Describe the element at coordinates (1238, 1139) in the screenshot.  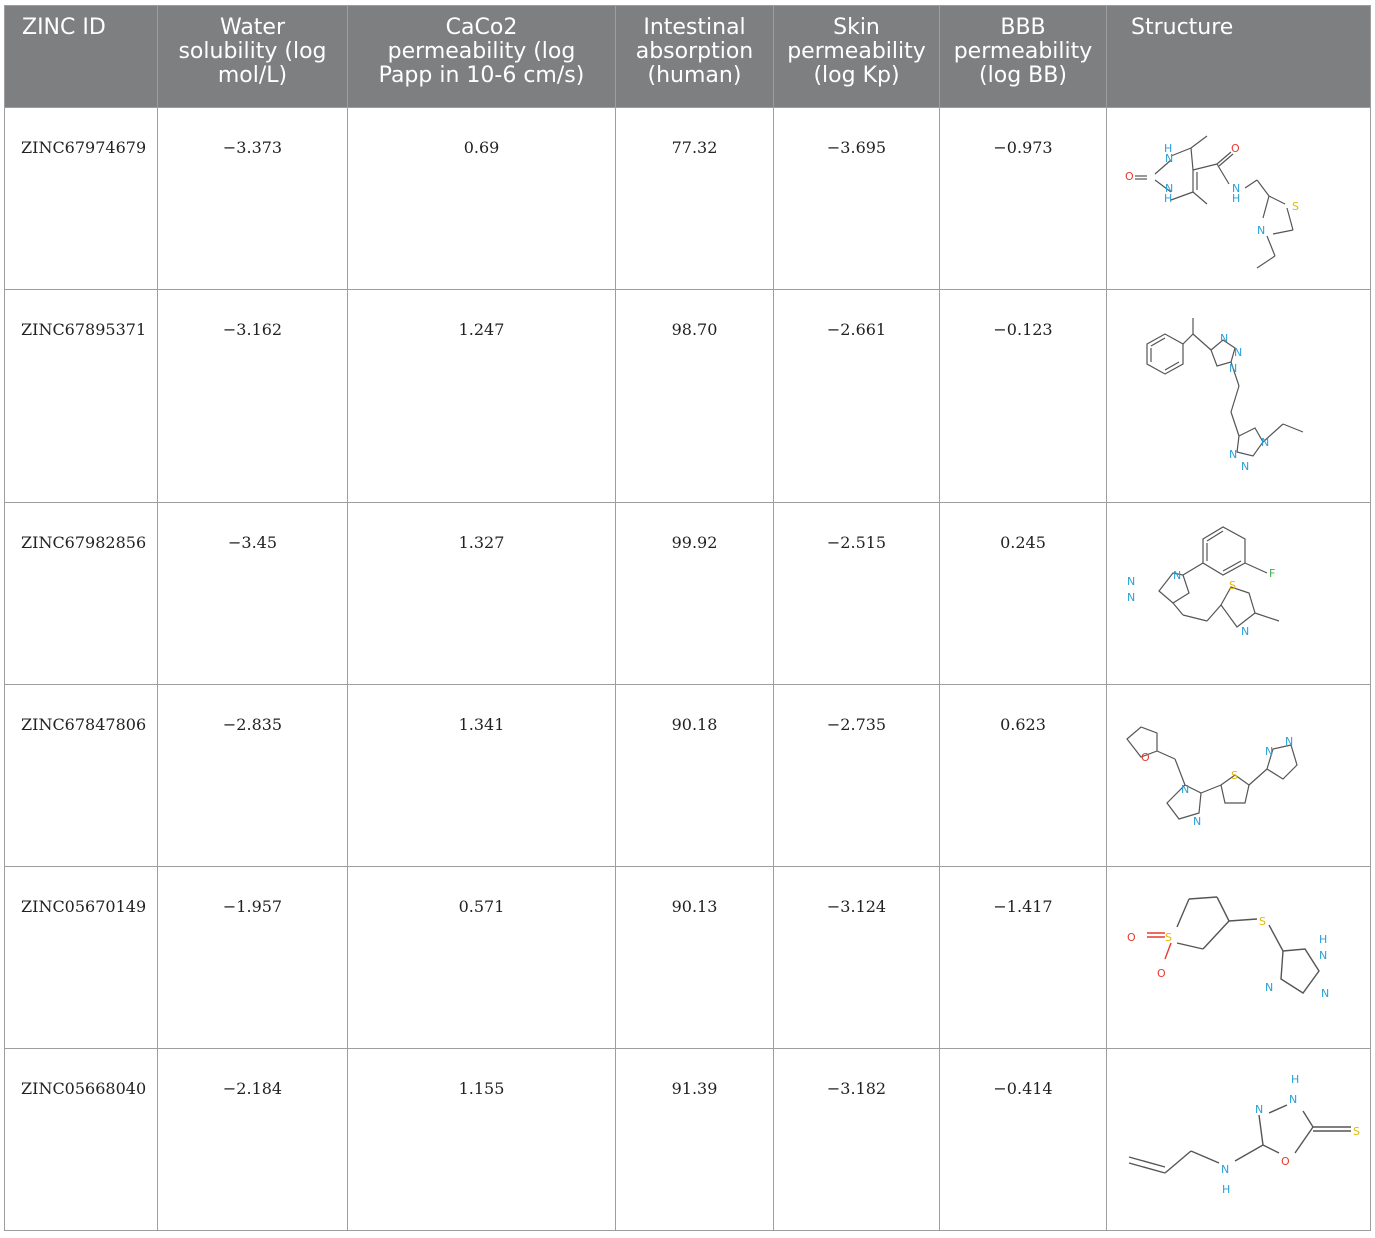
I see `structure-cell: N H N N H O S` at that location.